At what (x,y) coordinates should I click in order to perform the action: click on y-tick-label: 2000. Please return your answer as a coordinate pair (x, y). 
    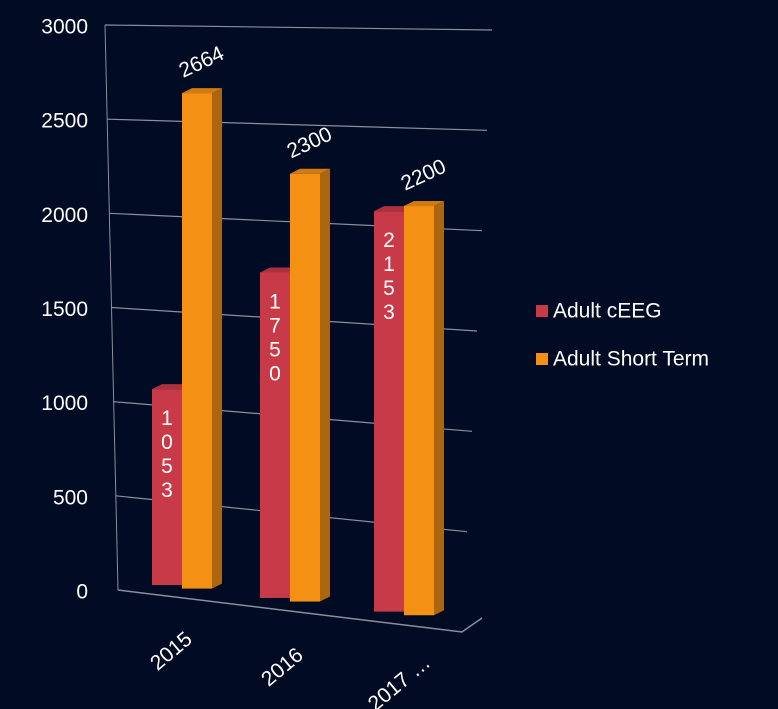
    Looking at the image, I should click on (64, 215).